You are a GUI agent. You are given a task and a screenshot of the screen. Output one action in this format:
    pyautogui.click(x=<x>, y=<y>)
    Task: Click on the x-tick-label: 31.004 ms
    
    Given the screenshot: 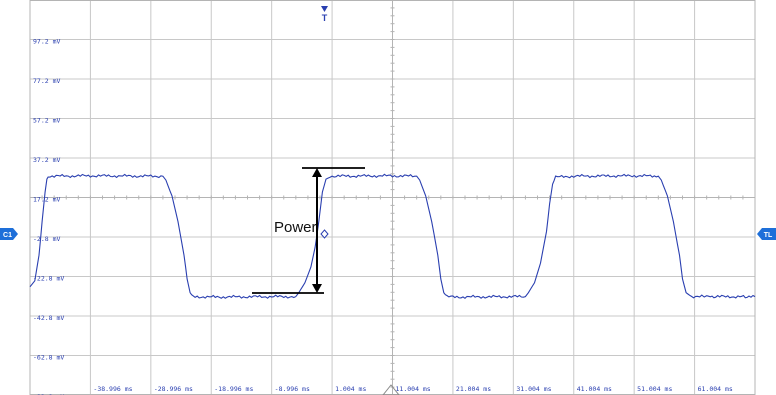 What is the action you would take?
    pyautogui.click(x=533, y=389)
    